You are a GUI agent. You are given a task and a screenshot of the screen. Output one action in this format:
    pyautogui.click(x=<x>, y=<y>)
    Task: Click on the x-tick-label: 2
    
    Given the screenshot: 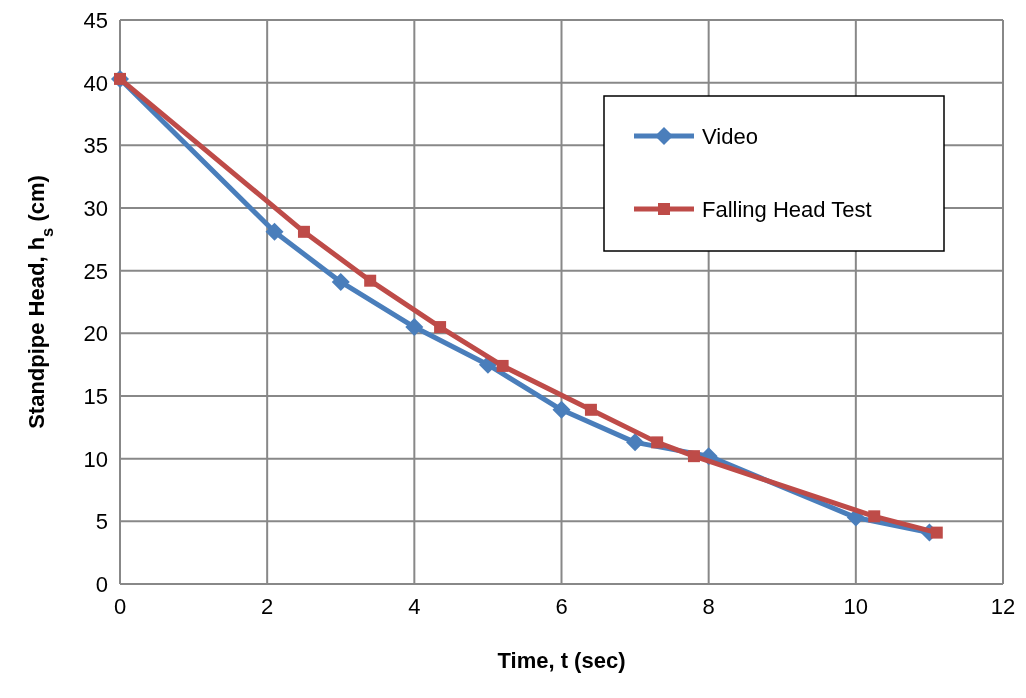 What is the action you would take?
    pyautogui.click(x=267, y=606)
    